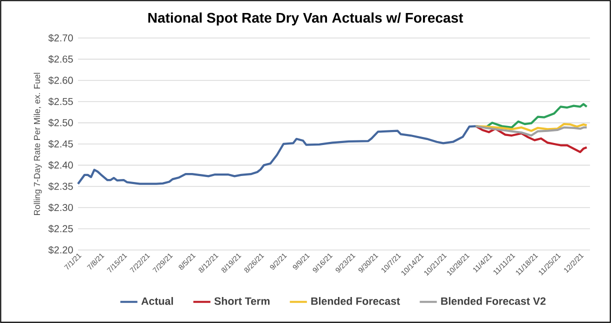 The width and height of the screenshot is (611, 323). Describe the element at coordinates (60, 59) in the screenshot. I see `y-tick-label: $2.65` at that location.